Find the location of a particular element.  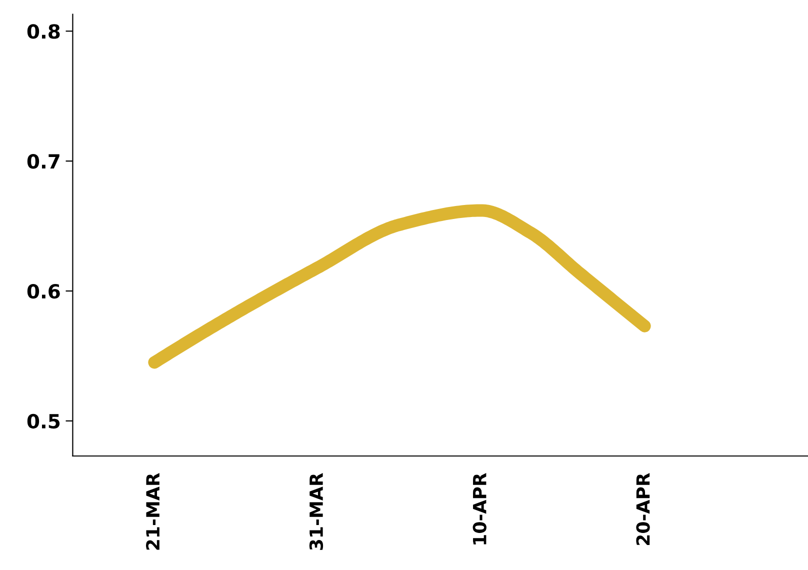

x-tick-label: 10-APR is located at coordinates (479, 508).